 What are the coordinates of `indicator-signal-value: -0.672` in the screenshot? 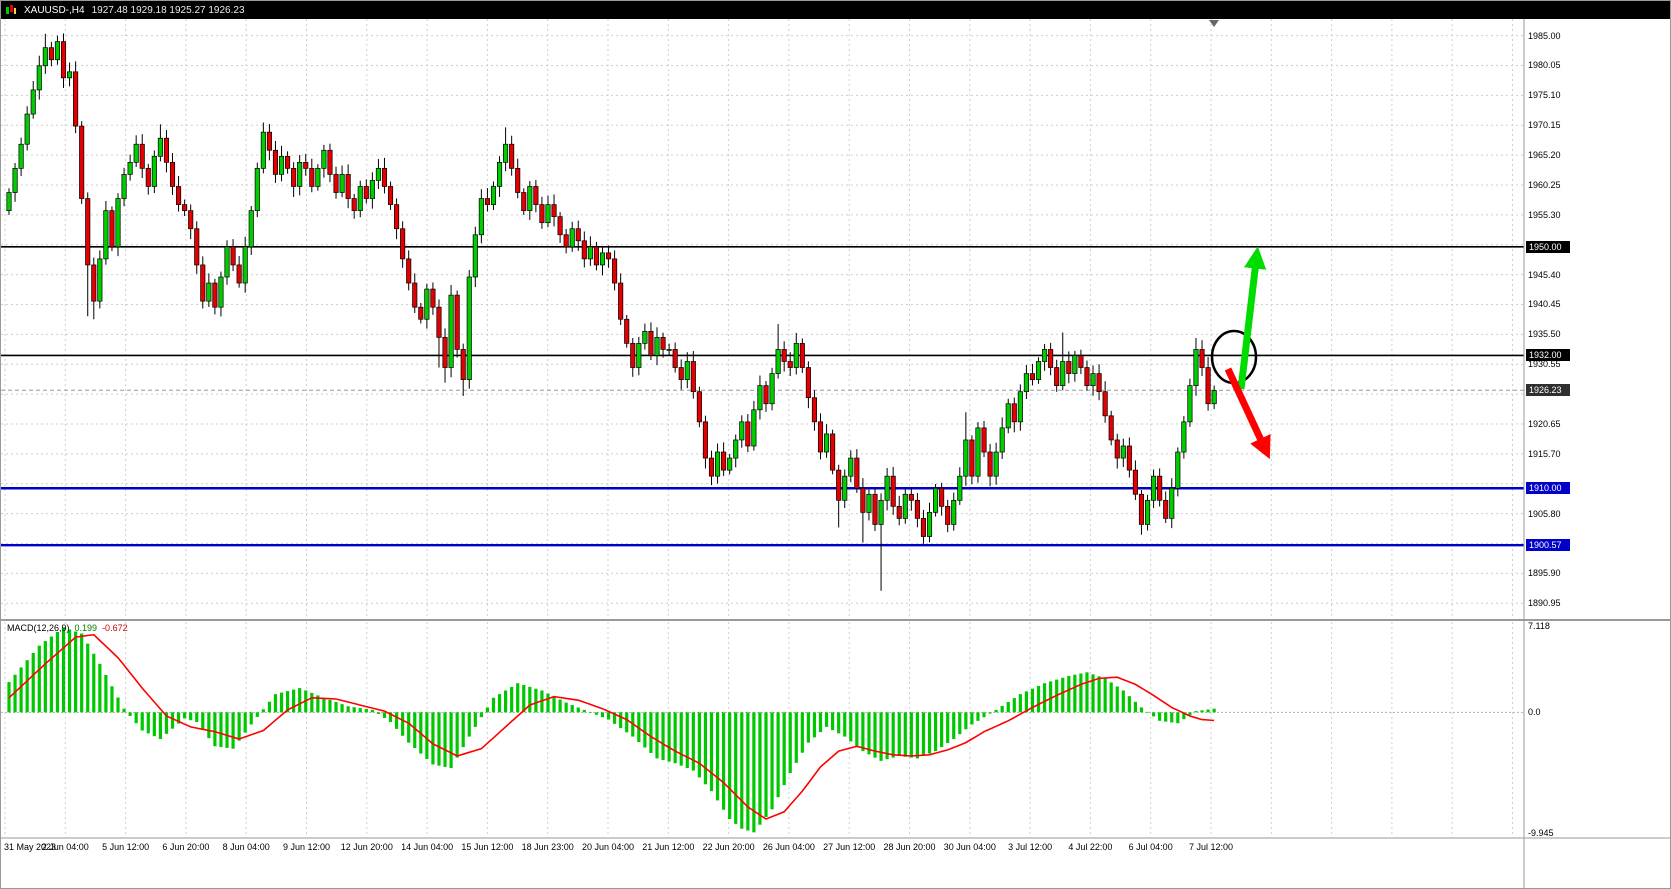 It's located at (115, 628).